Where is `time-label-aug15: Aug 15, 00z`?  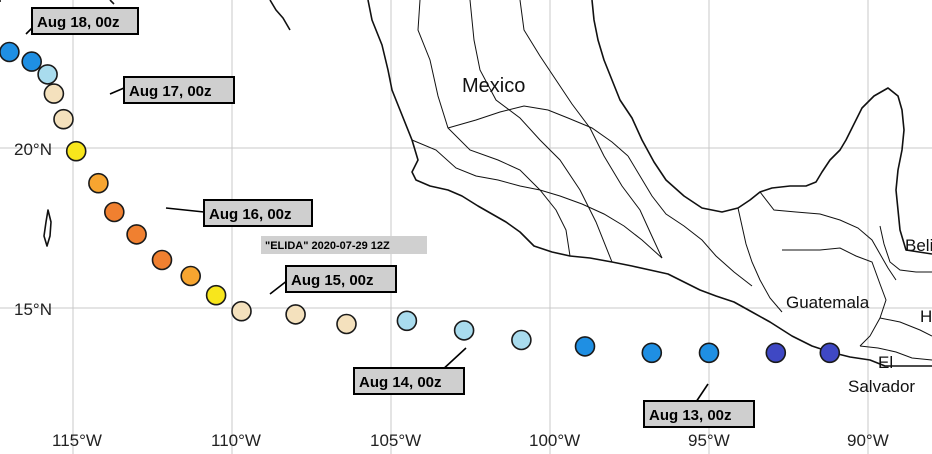 time-label-aug15: Aug 15, 00z is located at coordinates (341, 279).